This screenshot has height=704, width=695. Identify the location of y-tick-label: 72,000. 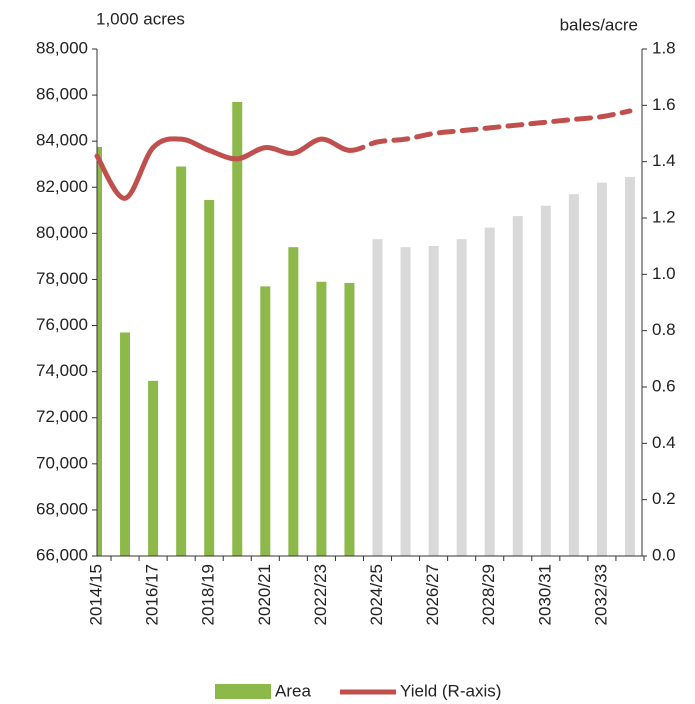
(62, 416).